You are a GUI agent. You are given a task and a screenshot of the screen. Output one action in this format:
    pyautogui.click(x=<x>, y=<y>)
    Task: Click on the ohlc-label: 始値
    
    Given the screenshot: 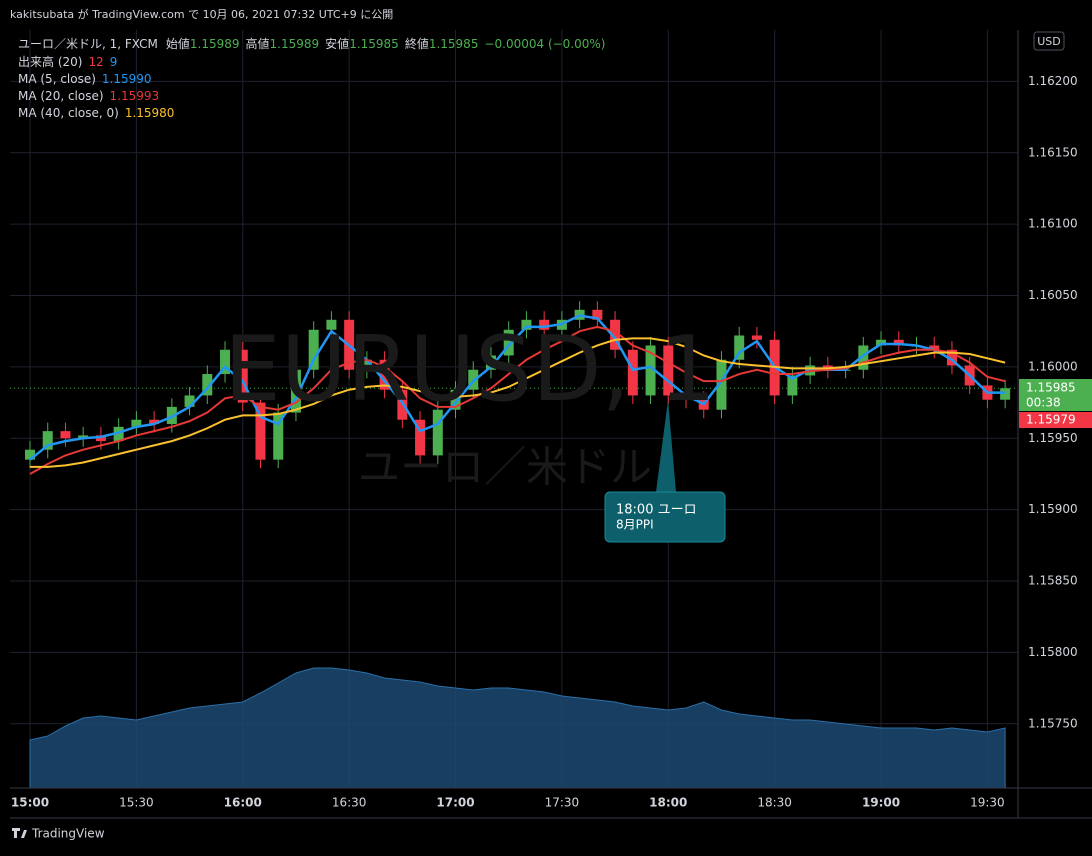 What is the action you would take?
    pyautogui.click(x=178, y=43)
    